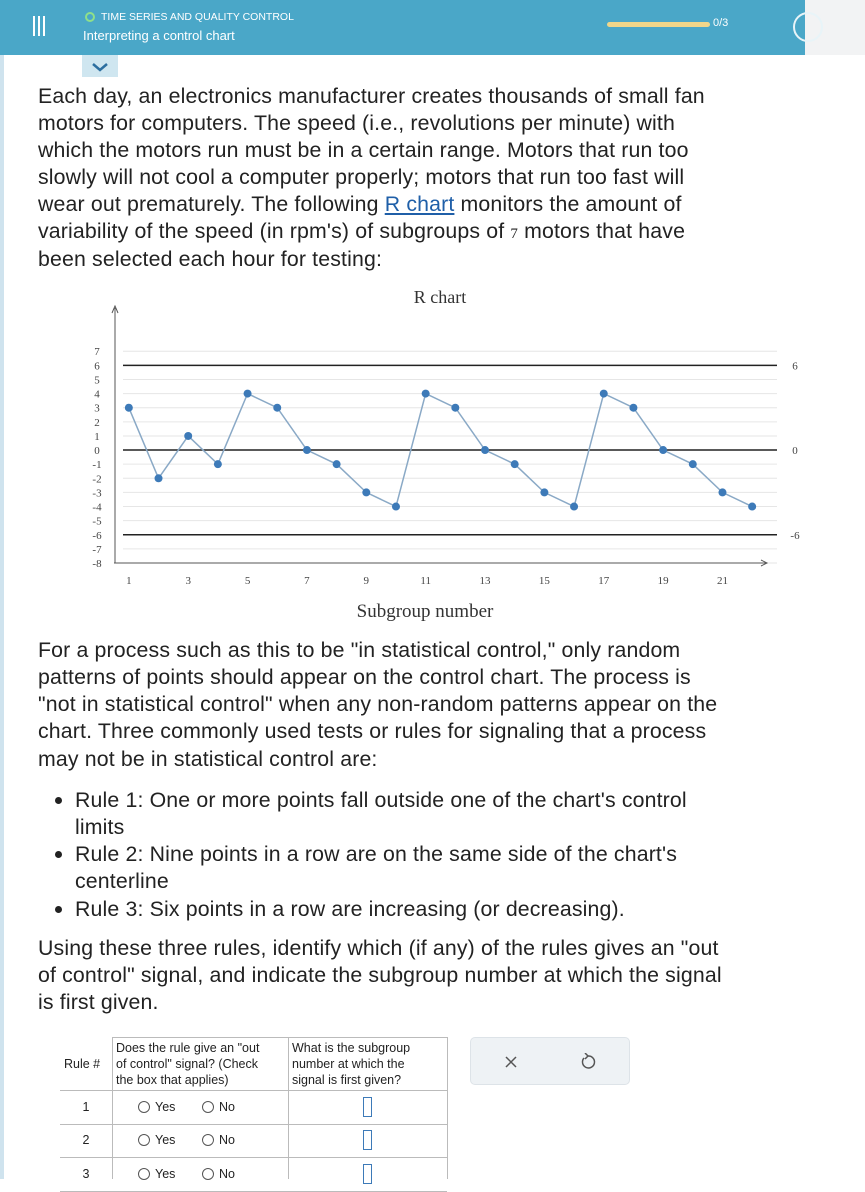  What do you see at coordinates (97, 380) in the screenshot?
I see `y-tick-label: 5` at bounding box center [97, 380].